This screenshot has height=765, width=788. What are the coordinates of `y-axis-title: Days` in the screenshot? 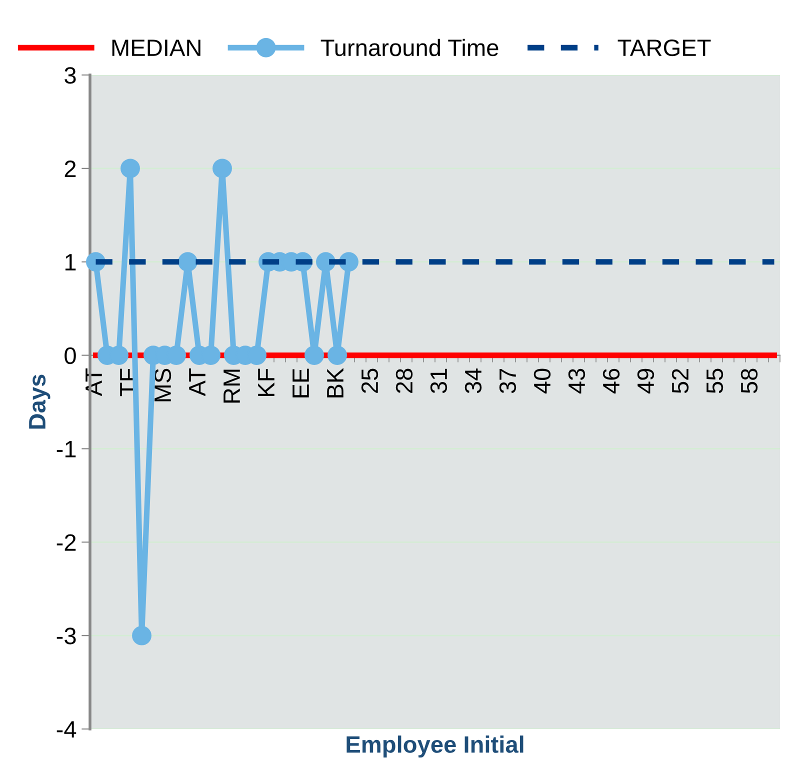 It's located at (39, 401).